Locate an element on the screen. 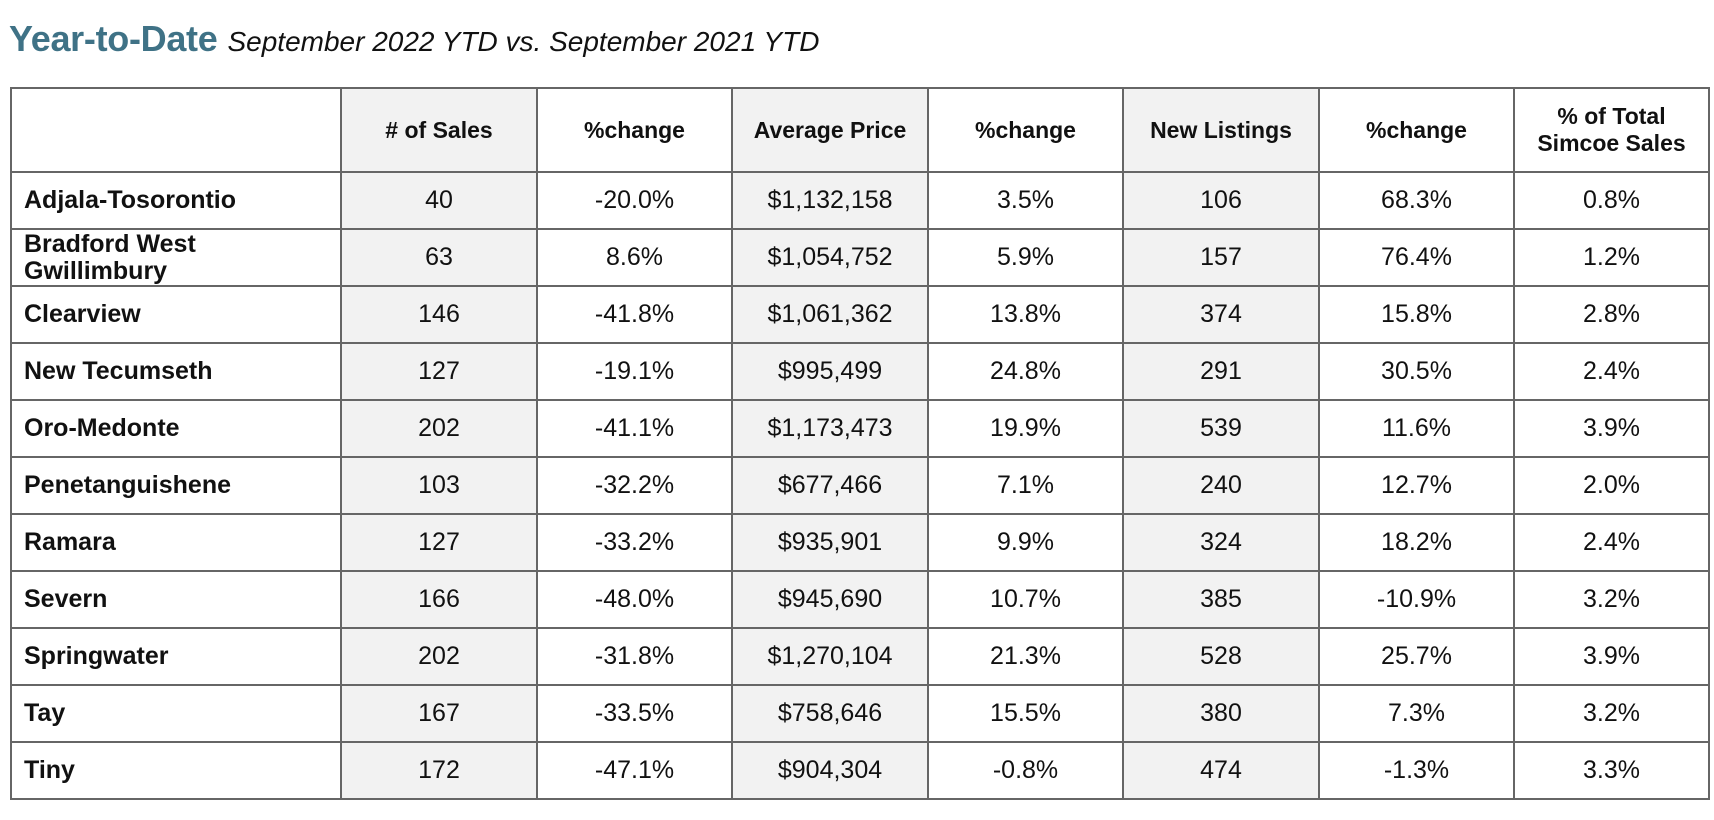  cell-price-change: 13.8% is located at coordinates (1025, 314).